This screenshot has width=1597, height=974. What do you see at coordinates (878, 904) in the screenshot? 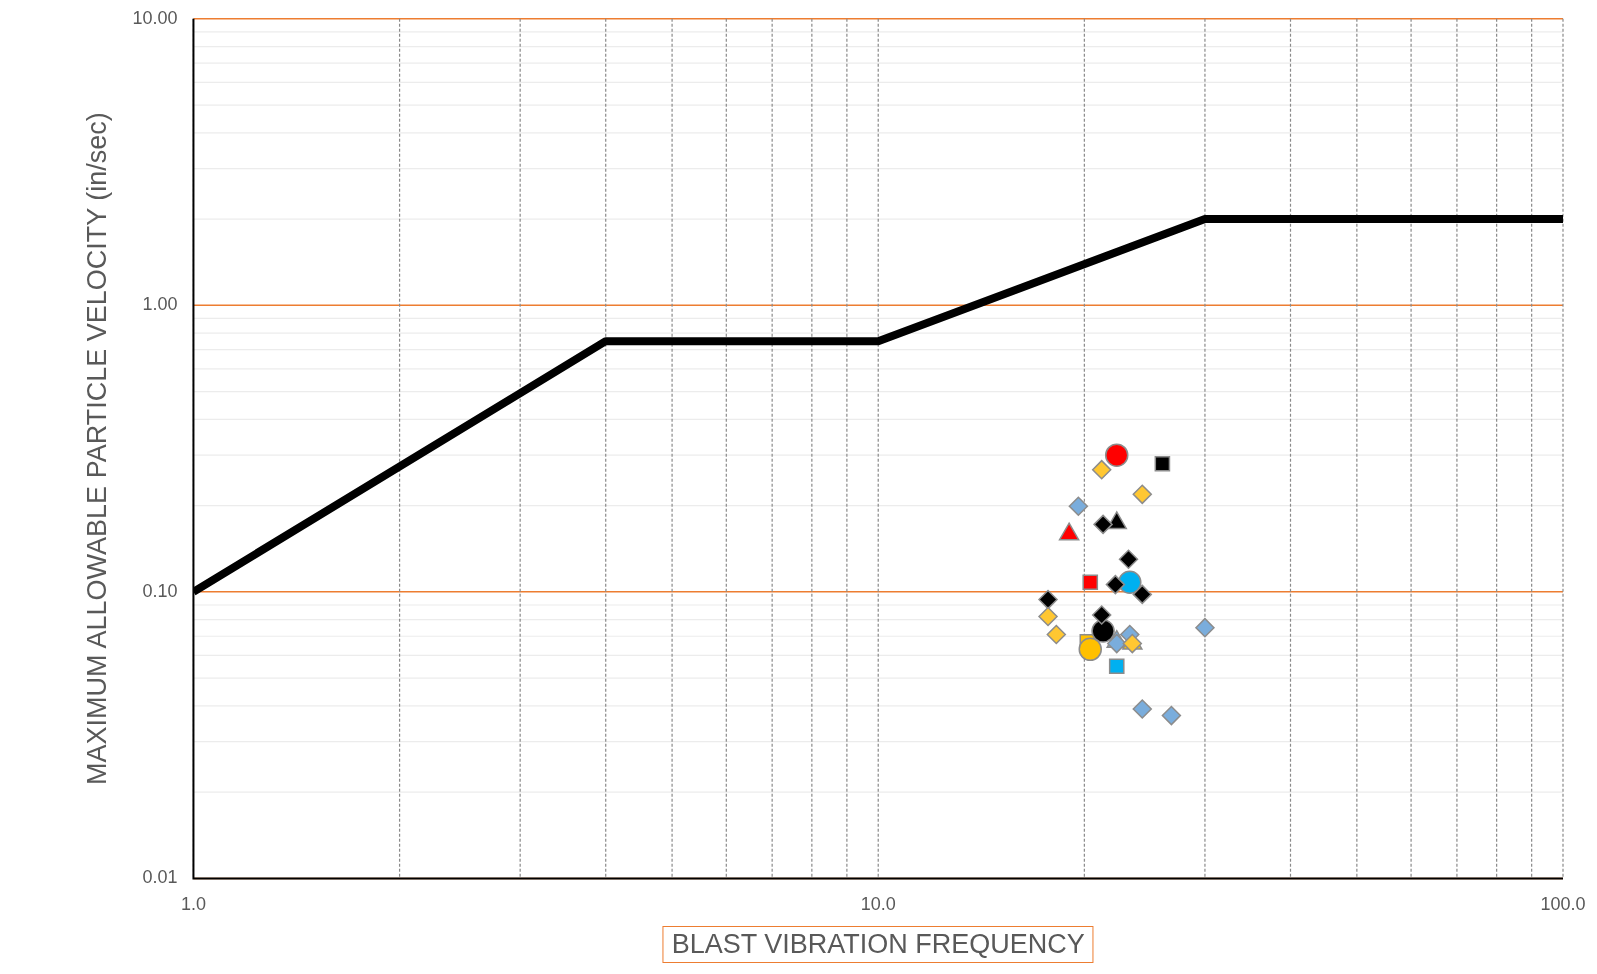
I see `x-tick-label: 10.0` at bounding box center [878, 904].